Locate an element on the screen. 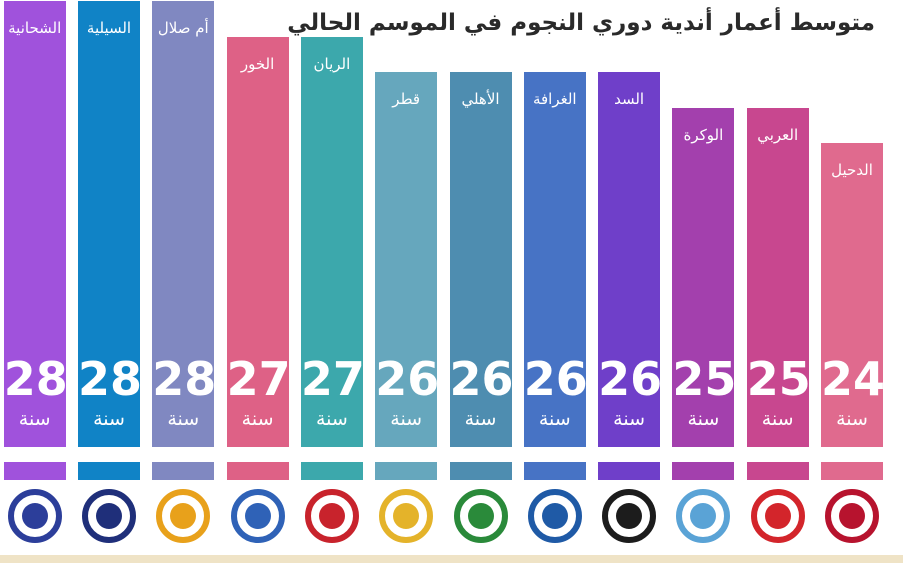 This screenshot has width=903, height=563. sailiya-logo is located at coordinates (109, 516).